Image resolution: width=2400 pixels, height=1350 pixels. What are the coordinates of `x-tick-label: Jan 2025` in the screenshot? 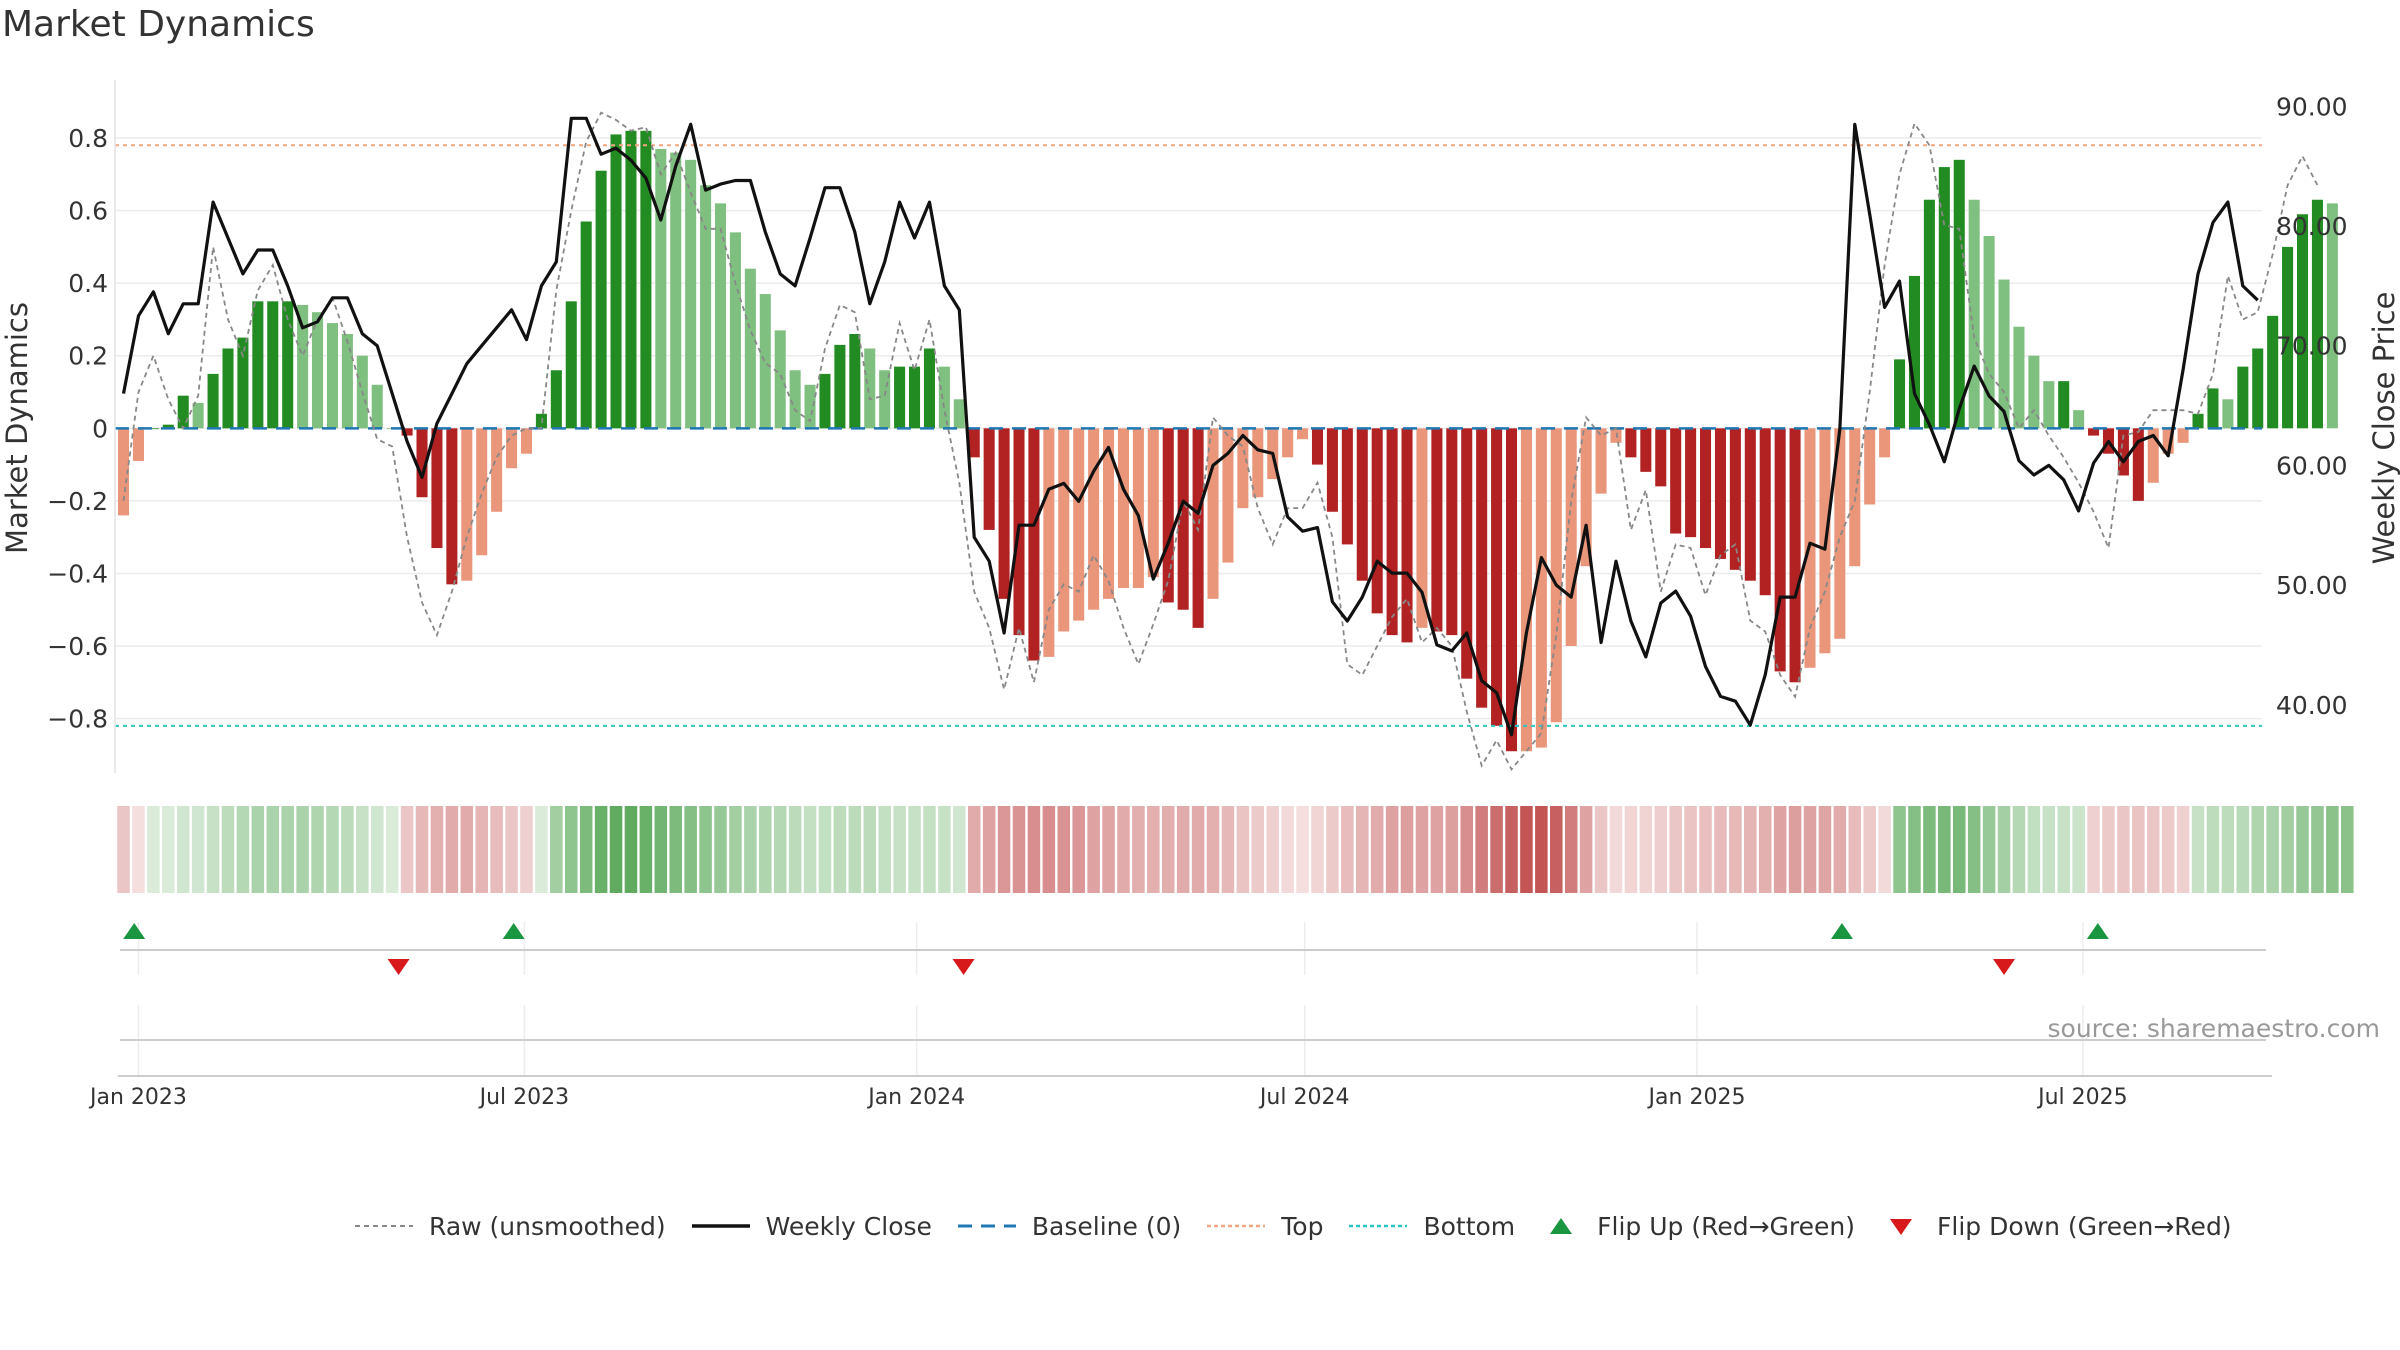 It's located at (1696, 1097).